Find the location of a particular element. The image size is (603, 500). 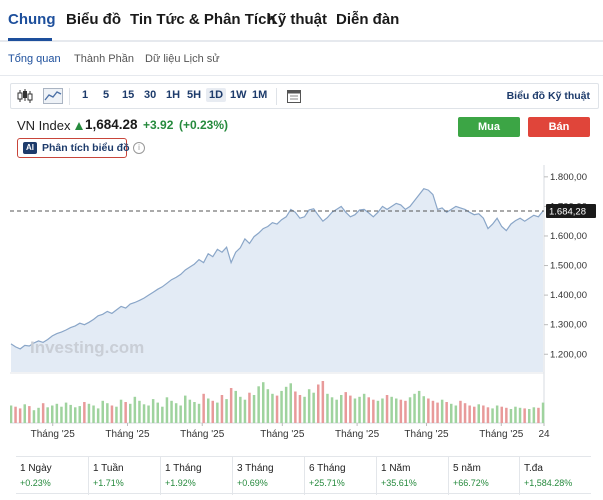

perf-cell-1y: 1 Năm +35.61% is located at coordinates (412, 476).